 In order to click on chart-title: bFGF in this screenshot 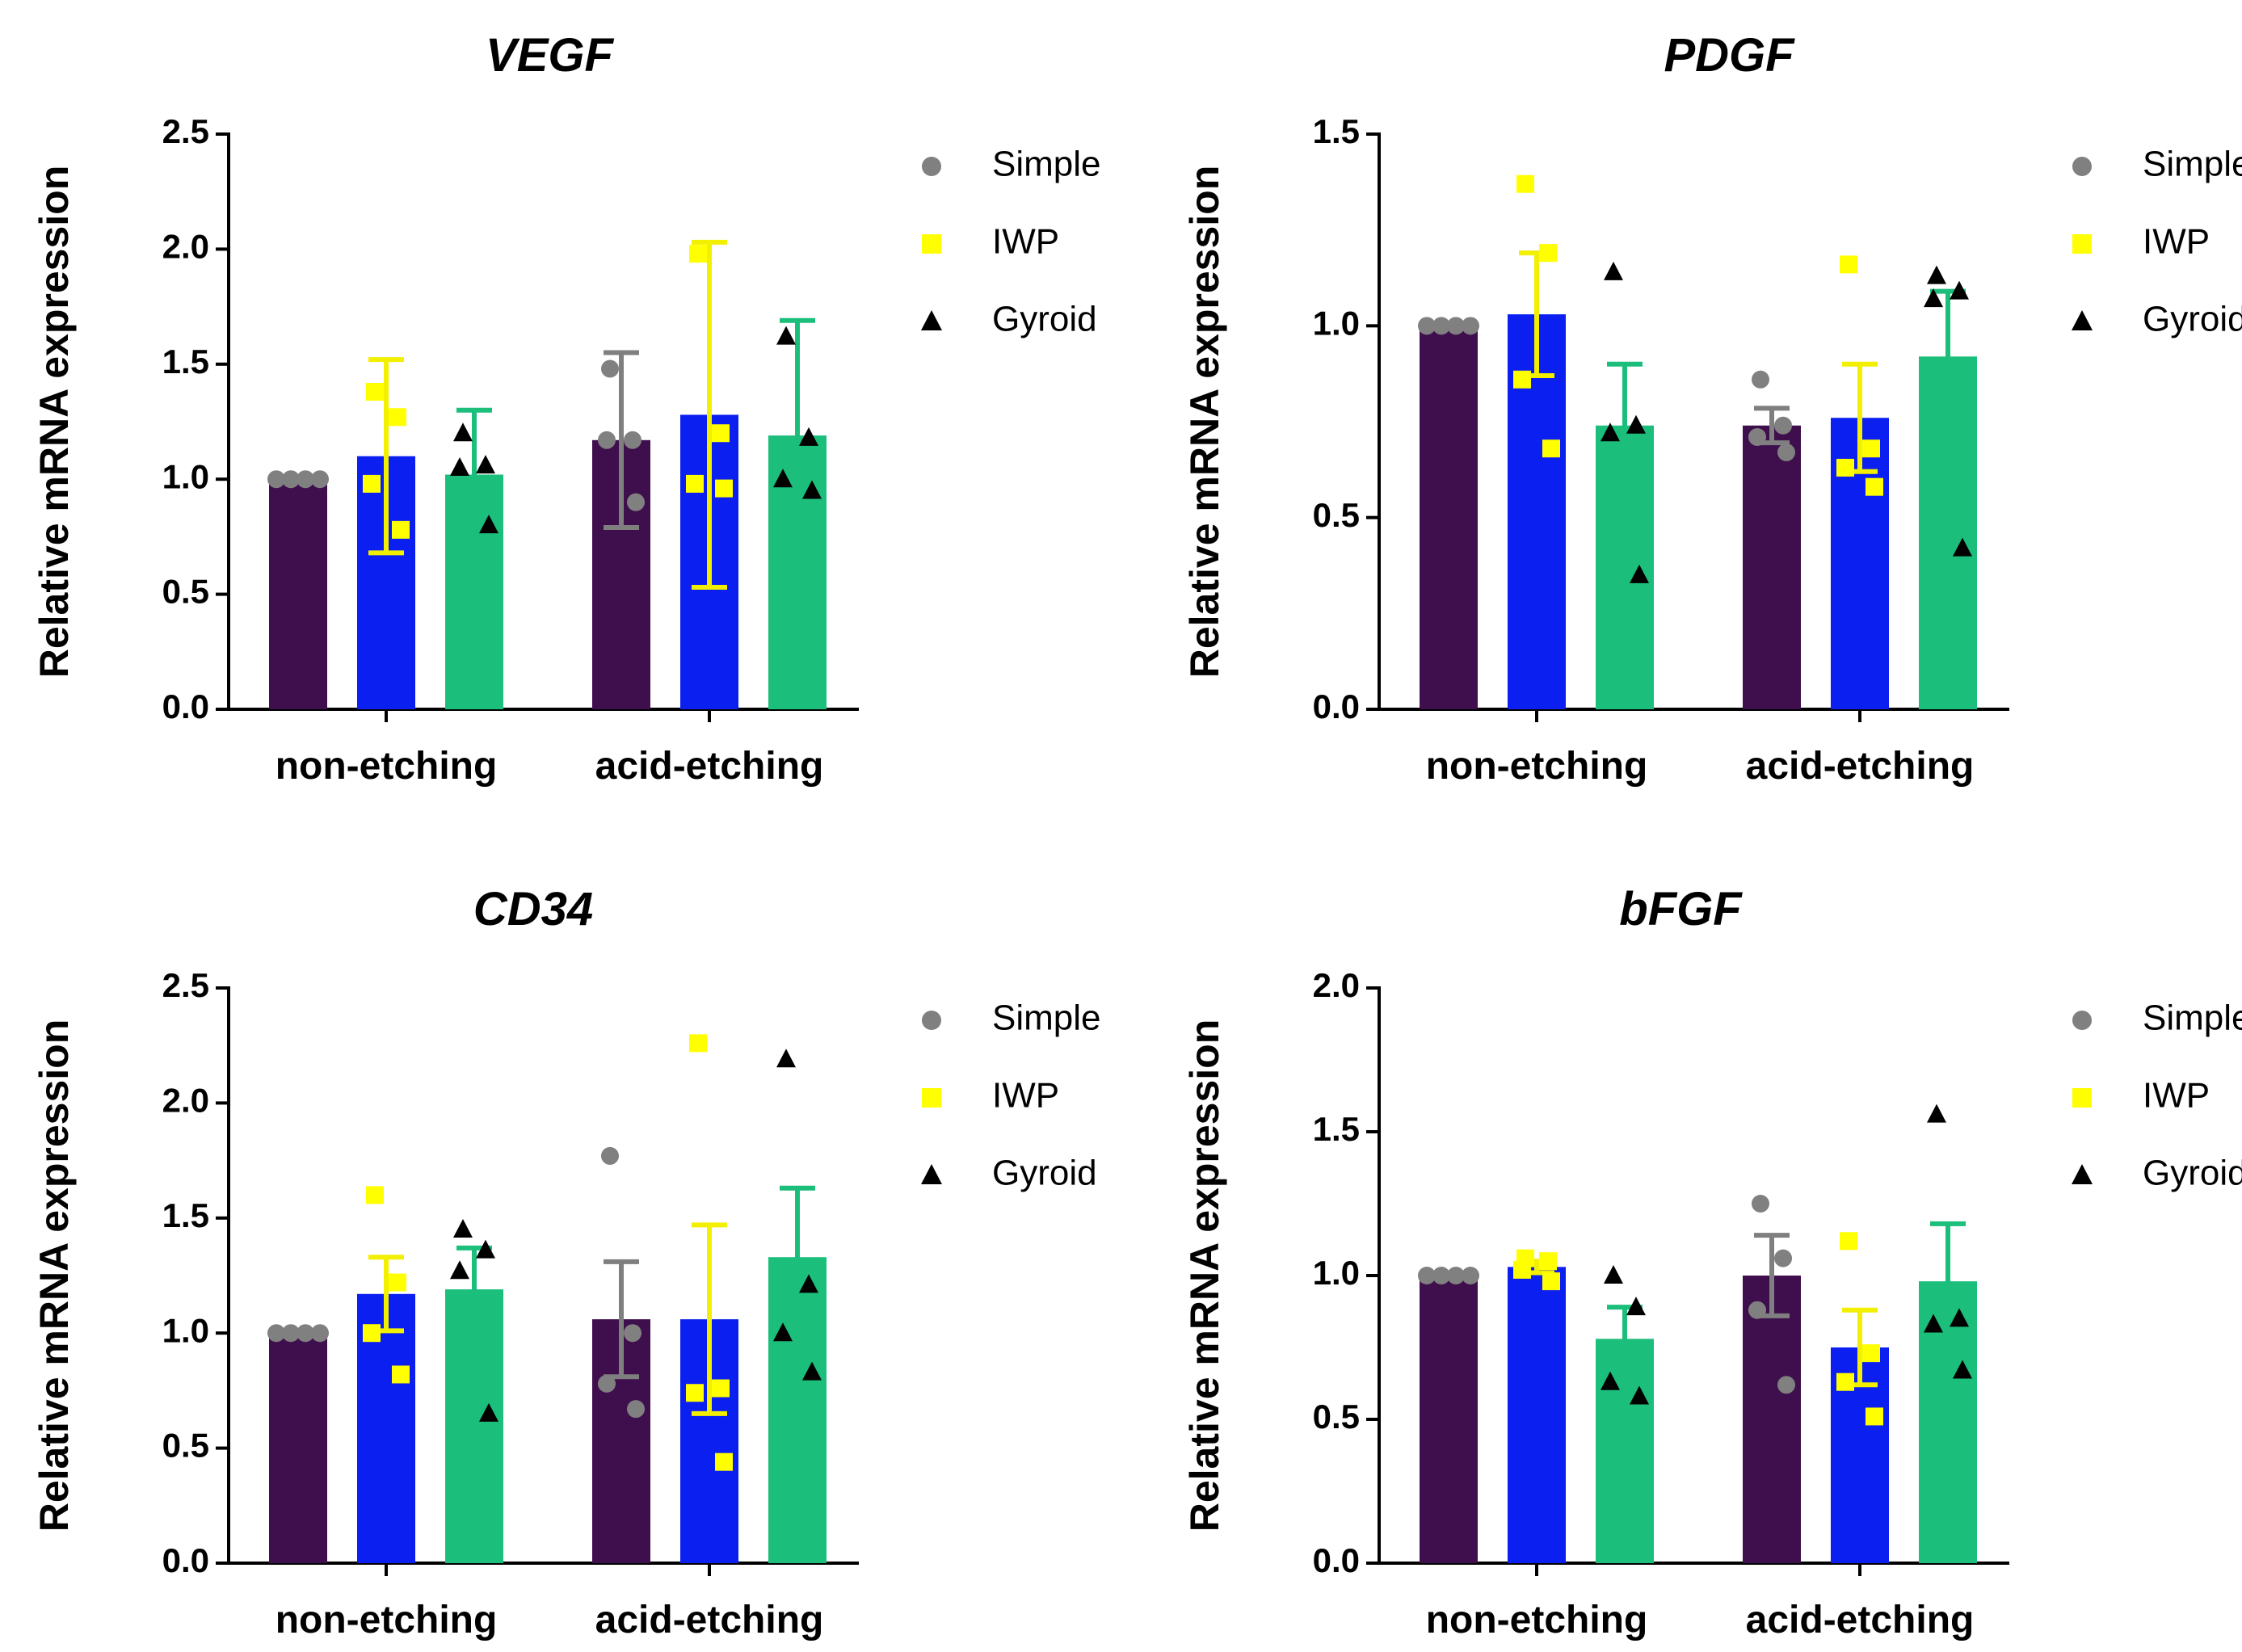, I will do `click(1681, 909)`.